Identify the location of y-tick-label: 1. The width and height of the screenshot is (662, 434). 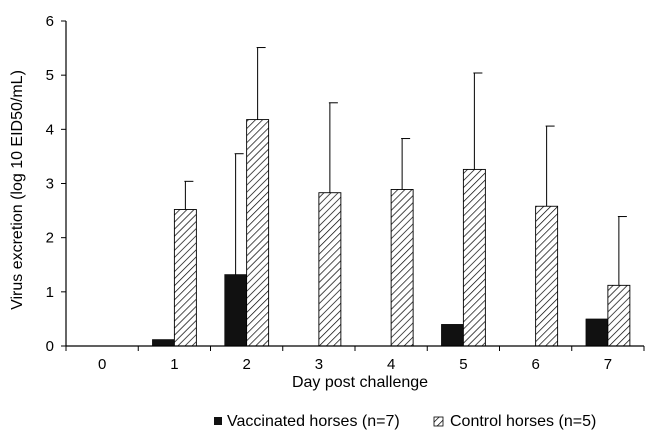
(50, 292).